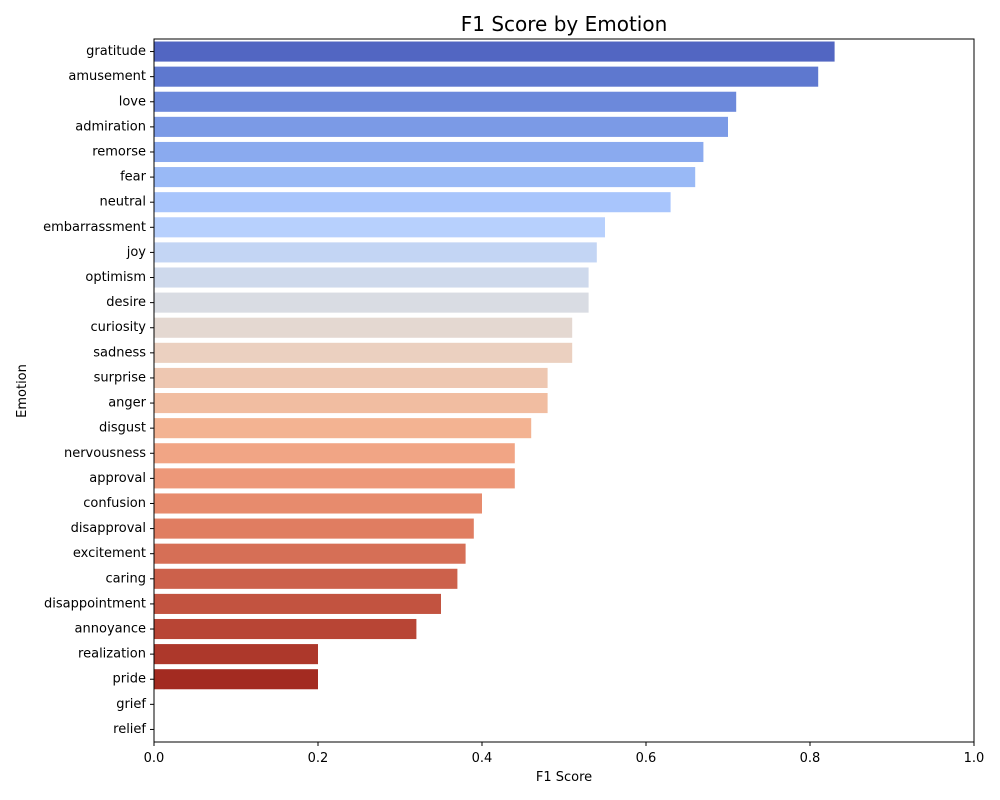 This screenshot has width=1000, height=800. I want to click on bar-sadness, so click(363, 352).